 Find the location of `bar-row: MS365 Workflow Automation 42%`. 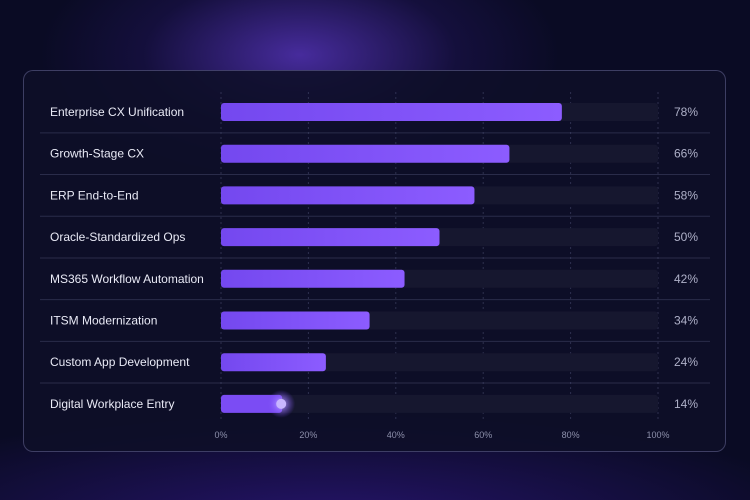

bar-row: MS365 Workflow Automation 42% is located at coordinates (374, 278).